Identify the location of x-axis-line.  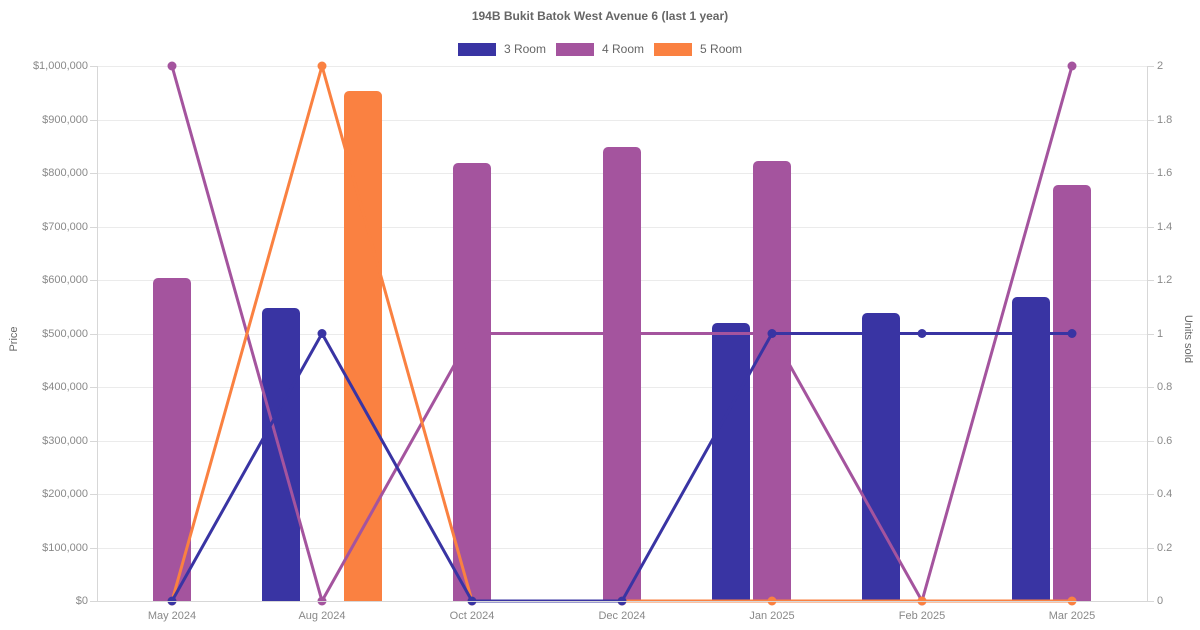
(622, 601).